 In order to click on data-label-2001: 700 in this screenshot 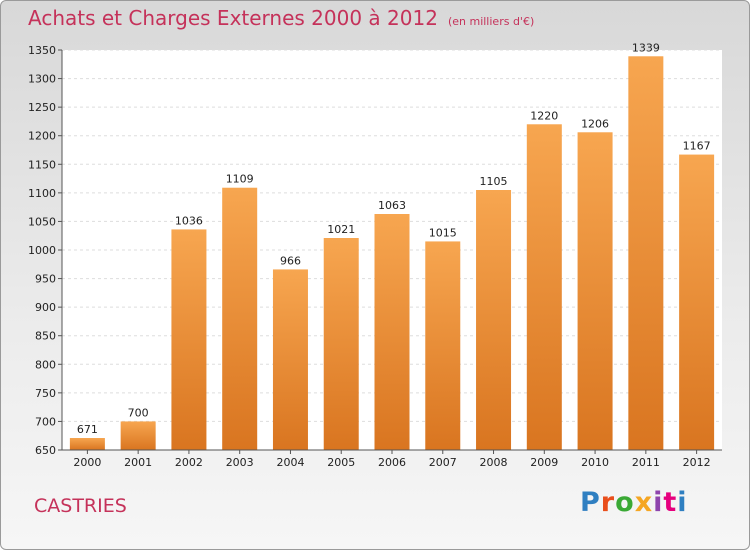, I will do `click(138, 412)`.